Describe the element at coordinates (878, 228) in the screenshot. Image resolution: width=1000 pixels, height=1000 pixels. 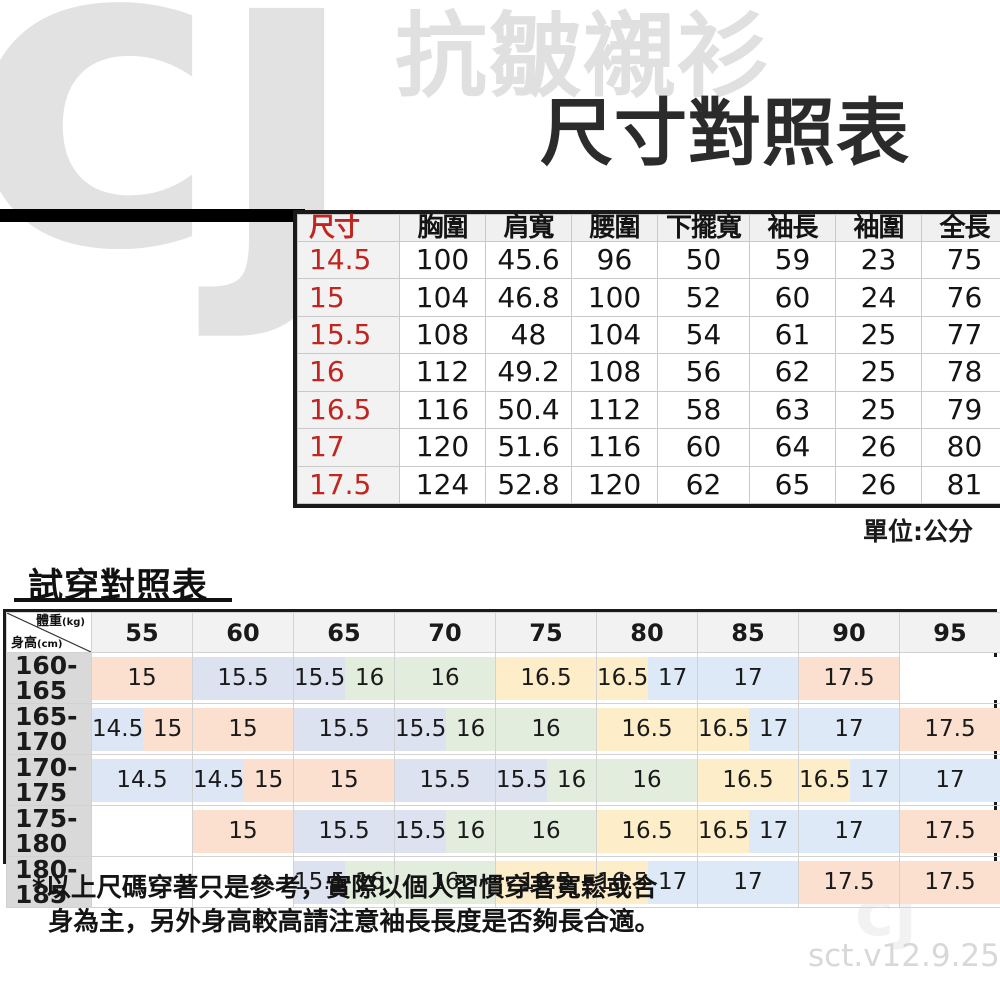
I see `size-table-col-header: 袖圍` at that location.